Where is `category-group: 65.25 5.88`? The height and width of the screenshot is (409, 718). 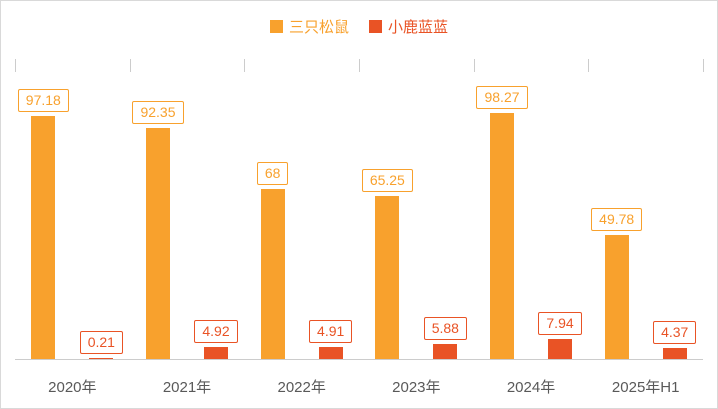 category-group: 65.25 5.88 is located at coordinates (416, 209).